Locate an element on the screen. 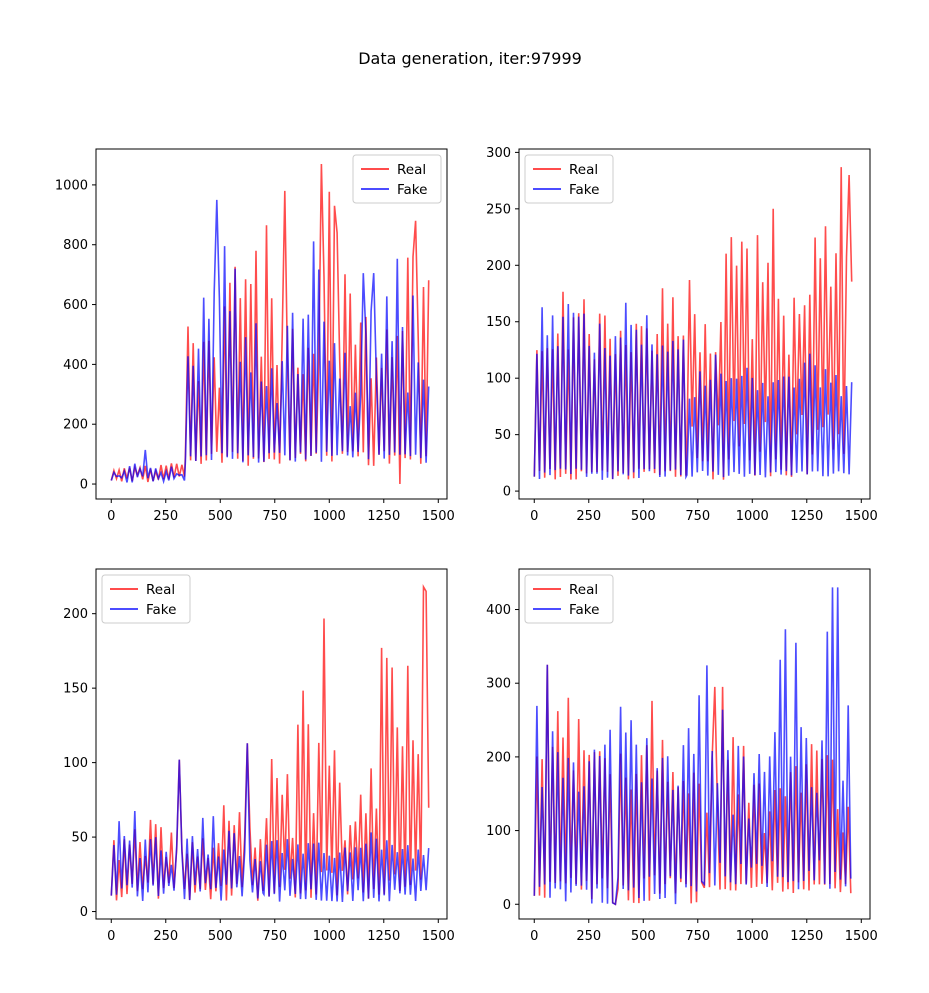 The height and width of the screenshot is (993, 929). figure-title: Data generation, iter:97999 is located at coordinates (470, 58).